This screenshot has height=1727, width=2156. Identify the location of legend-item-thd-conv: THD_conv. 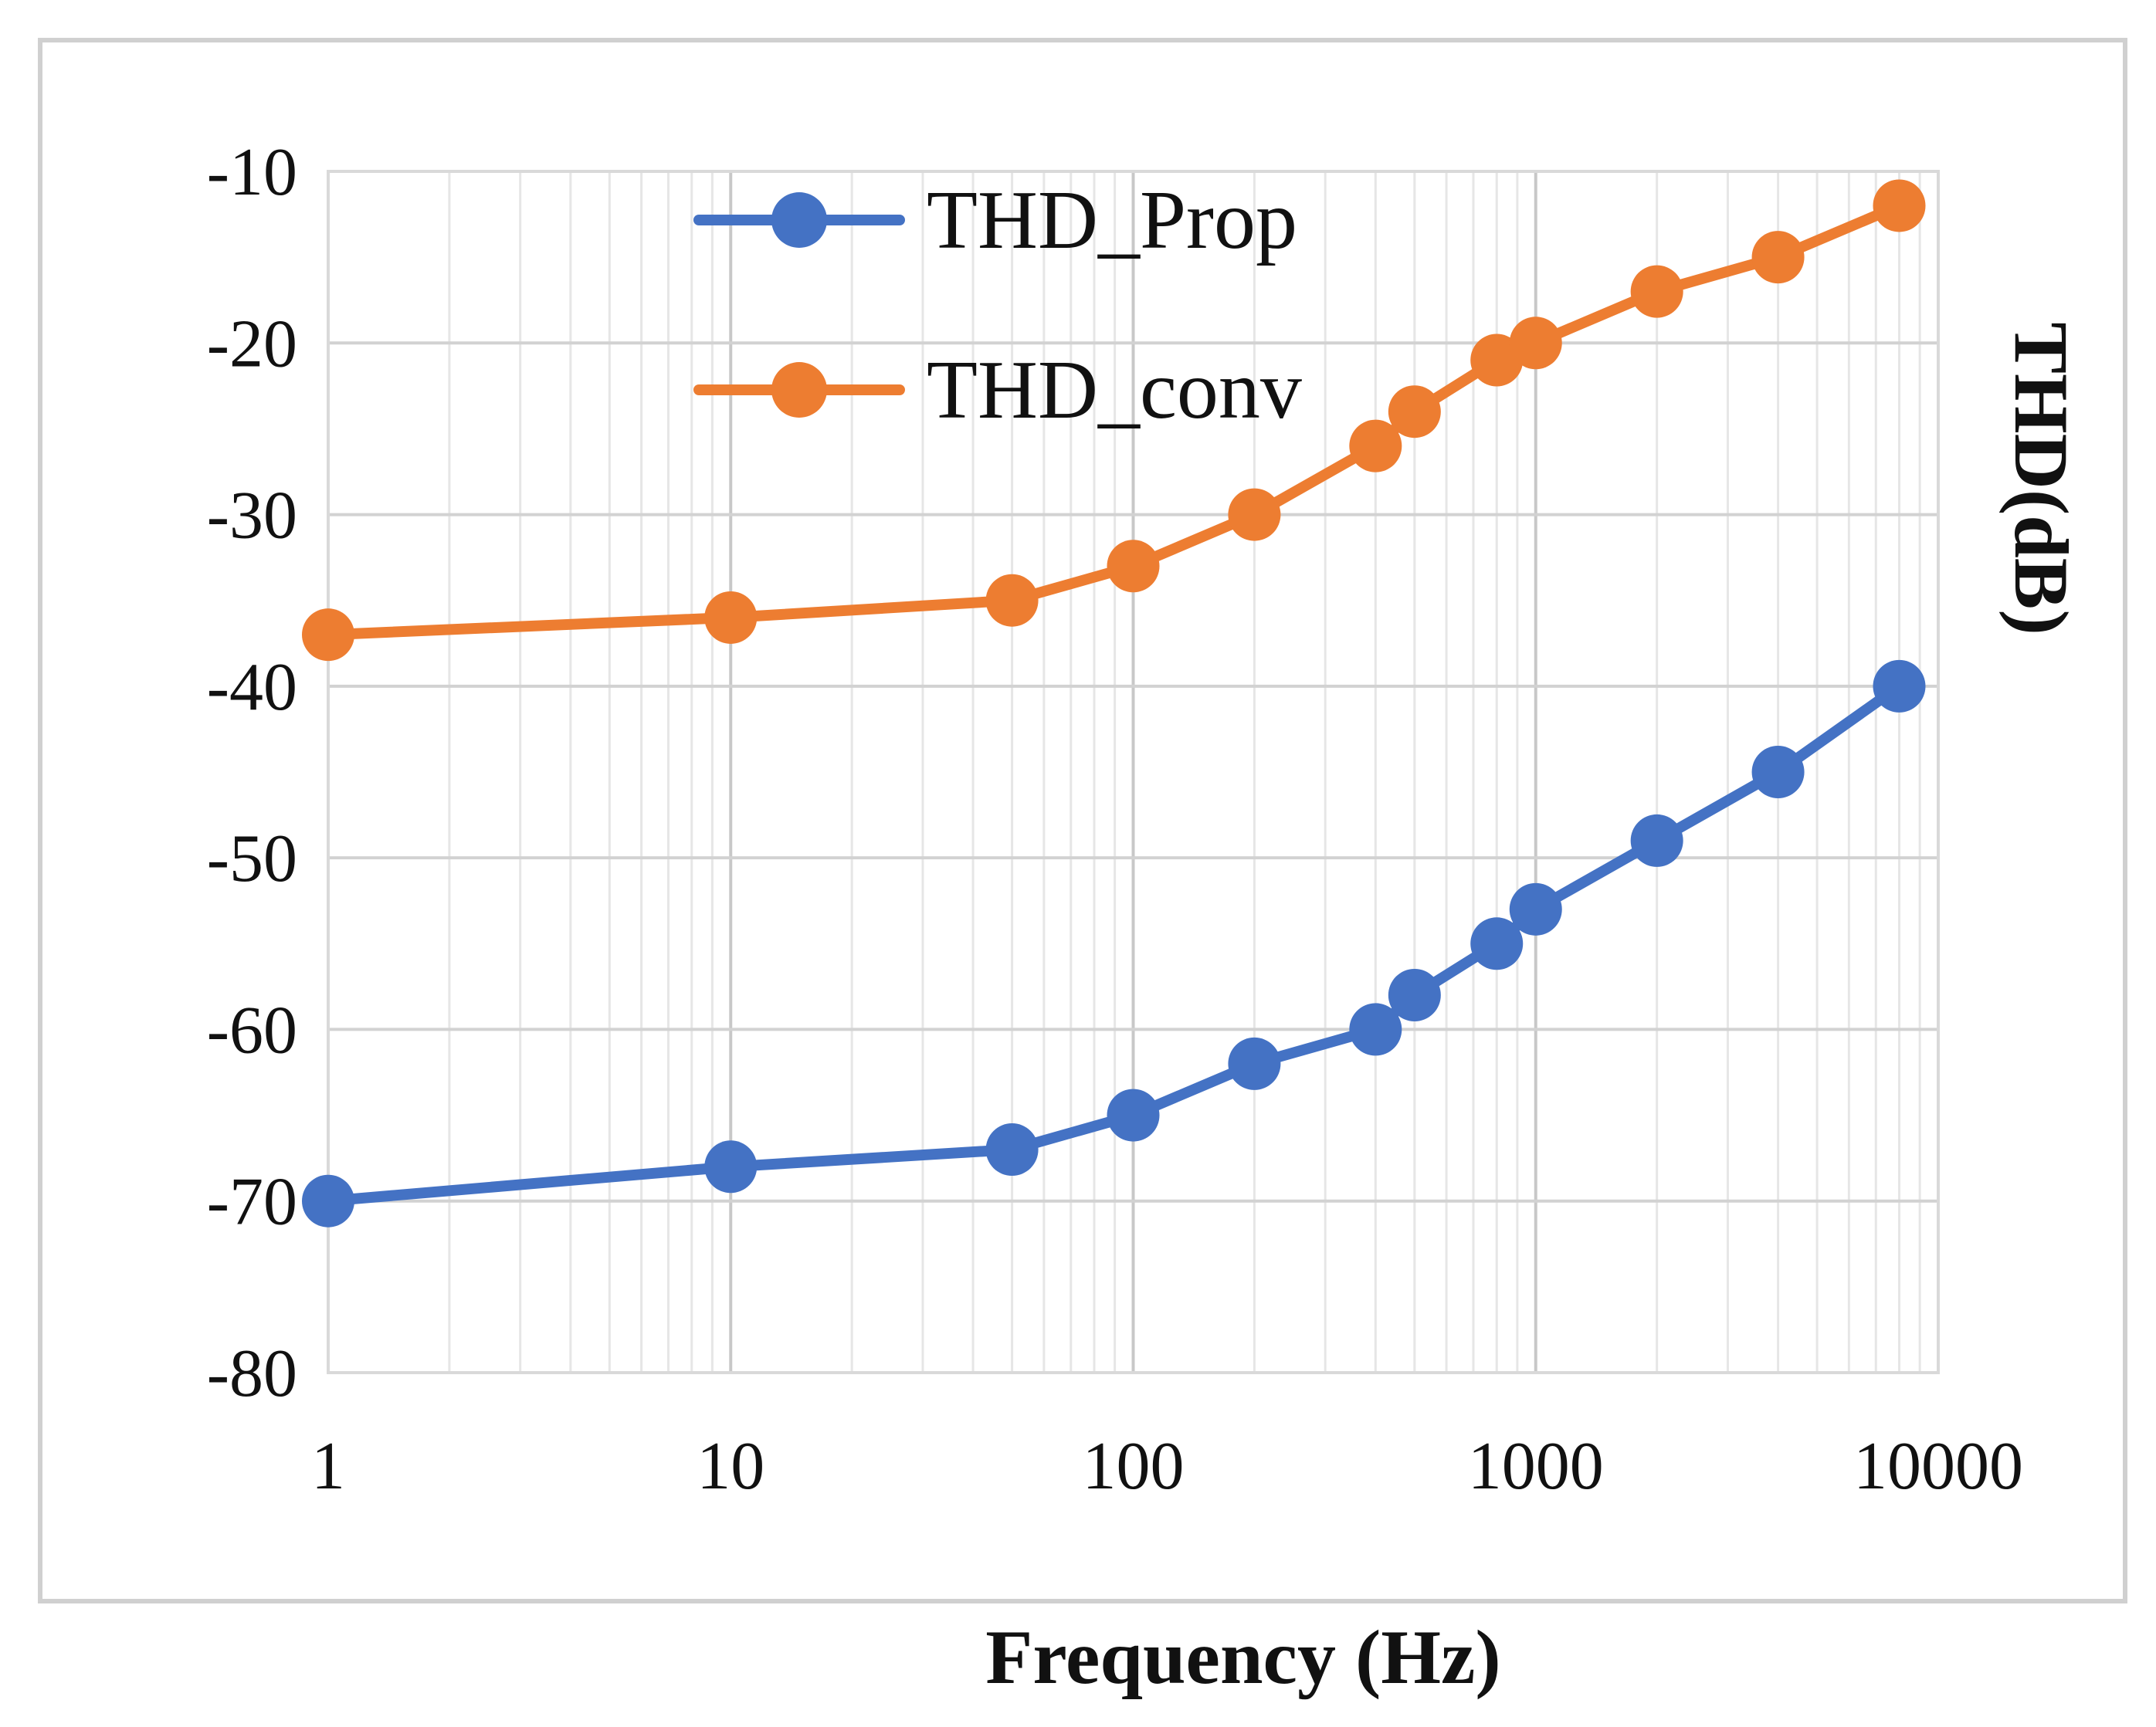
(997, 390).